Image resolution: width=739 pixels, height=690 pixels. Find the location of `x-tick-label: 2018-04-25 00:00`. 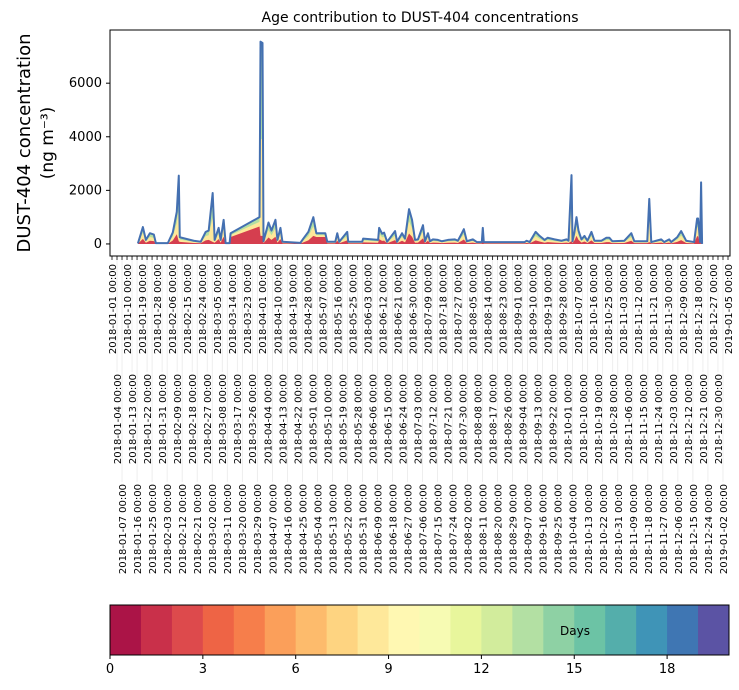

x-tick-label: 2018-04-25 00:00 is located at coordinates (303, 529).